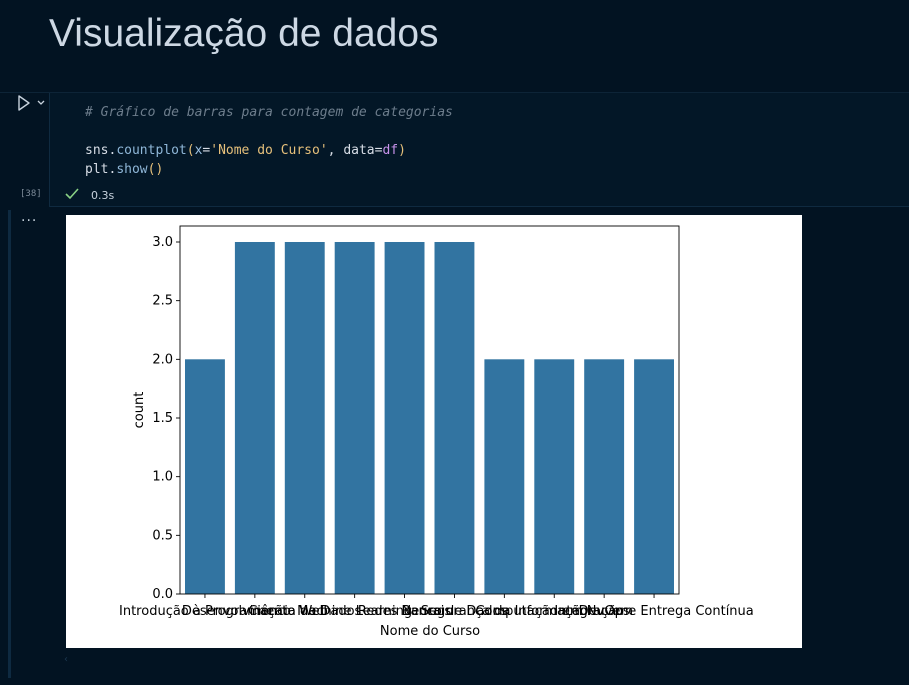 Image resolution: width=909 pixels, height=685 pixels. What do you see at coordinates (162, 594) in the screenshot?
I see `y-tick-label: 0.0` at bounding box center [162, 594].